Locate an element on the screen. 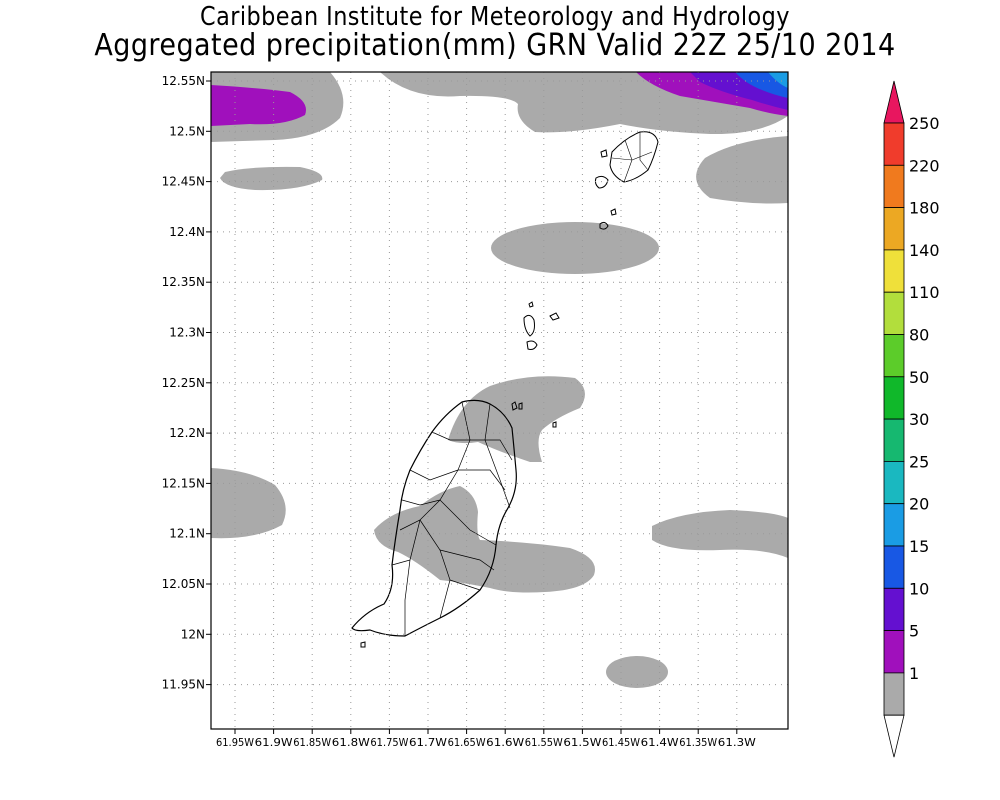  lon-tick-label: 61.6W is located at coordinates (505, 742).